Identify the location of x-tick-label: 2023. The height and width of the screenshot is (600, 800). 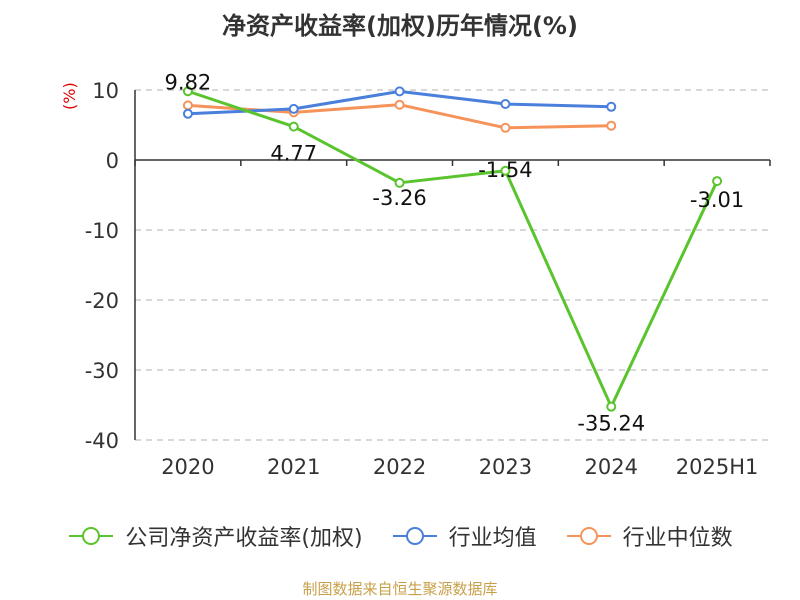
(505, 467).